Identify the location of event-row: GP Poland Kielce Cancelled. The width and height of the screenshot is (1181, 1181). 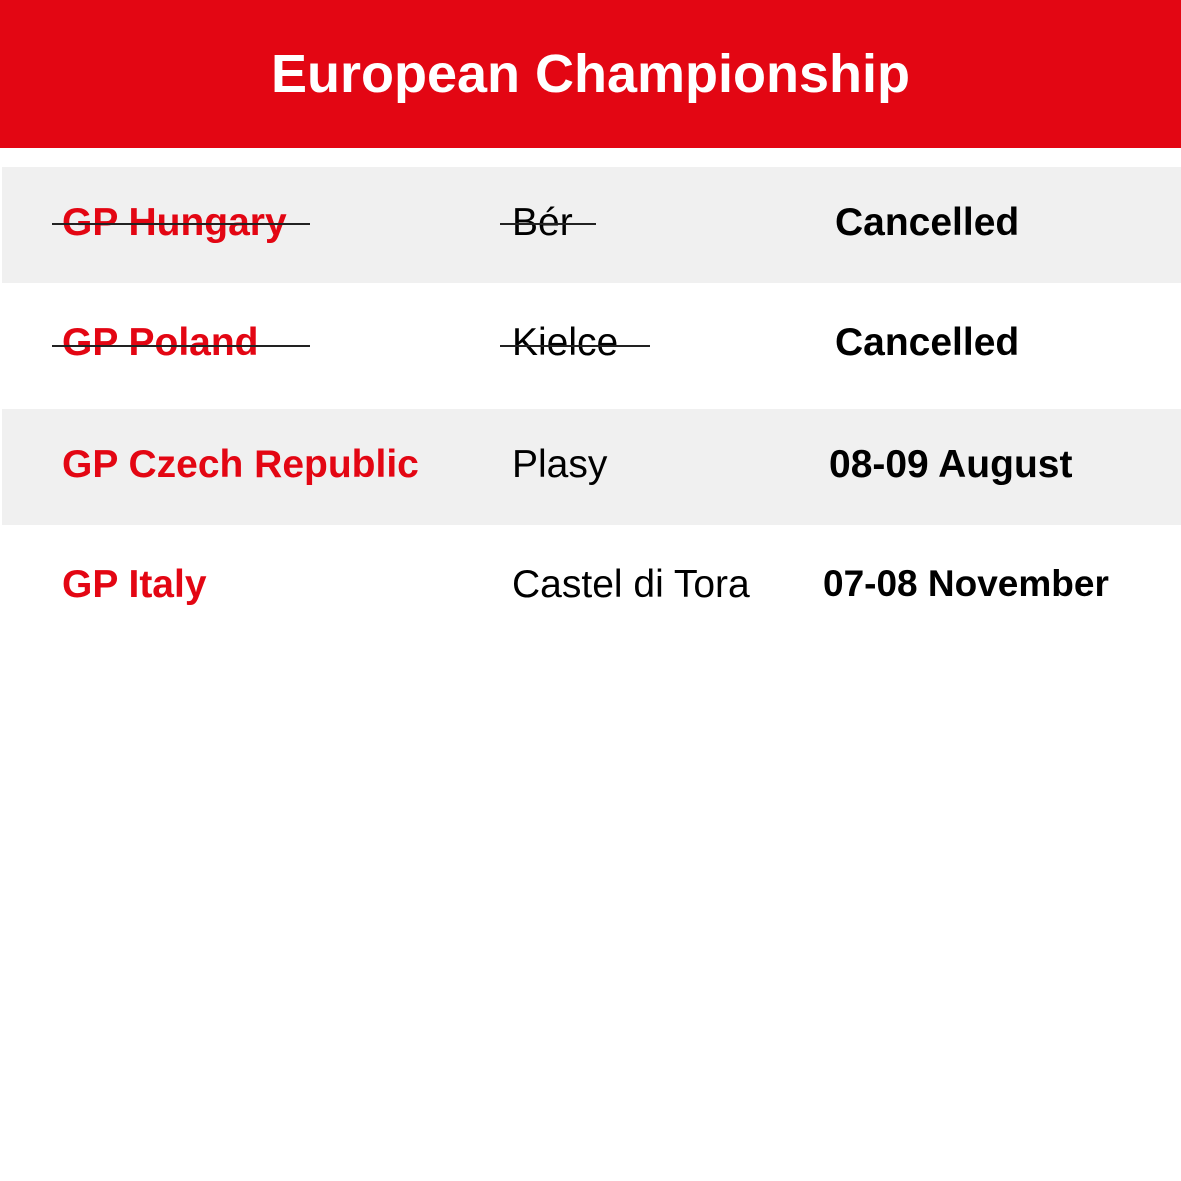
(591, 346).